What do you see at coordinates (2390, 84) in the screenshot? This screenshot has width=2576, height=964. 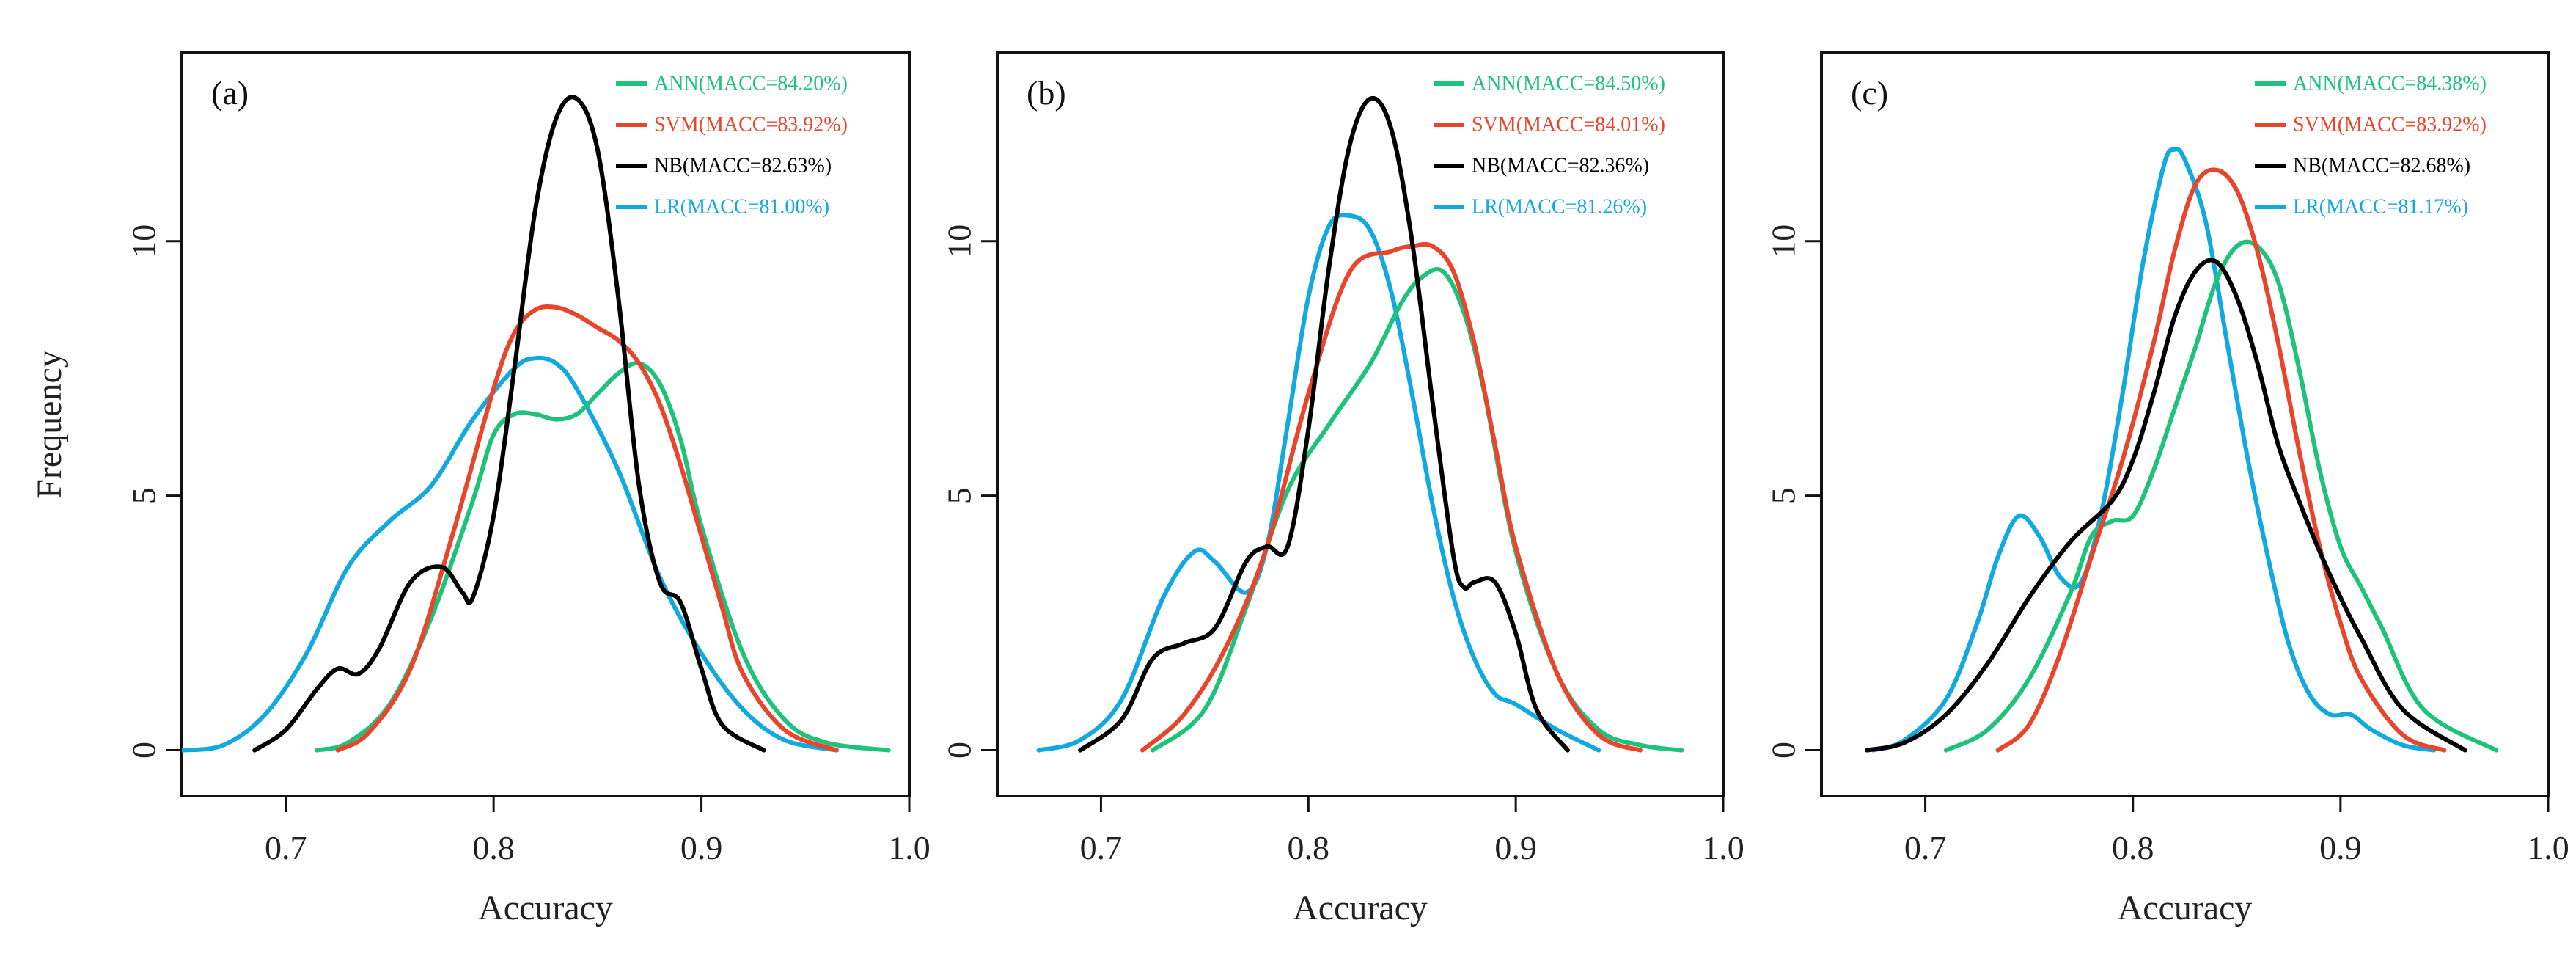 I see `legend-label-ann: ANN(MACC=84.38%)` at bounding box center [2390, 84].